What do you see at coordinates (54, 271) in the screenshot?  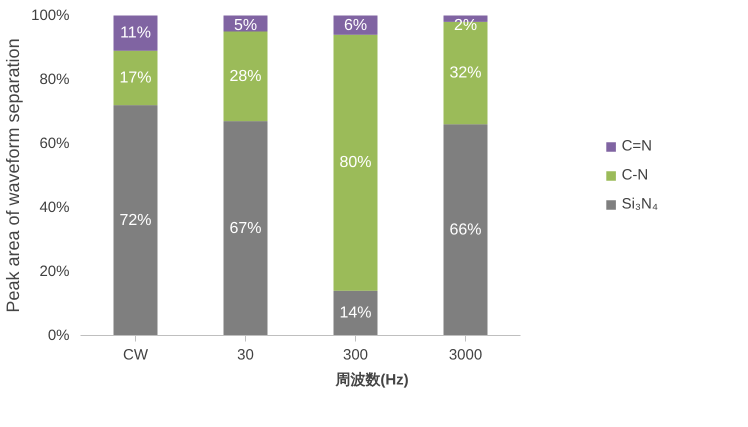 I see `y-tick-label: 20%` at bounding box center [54, 271].